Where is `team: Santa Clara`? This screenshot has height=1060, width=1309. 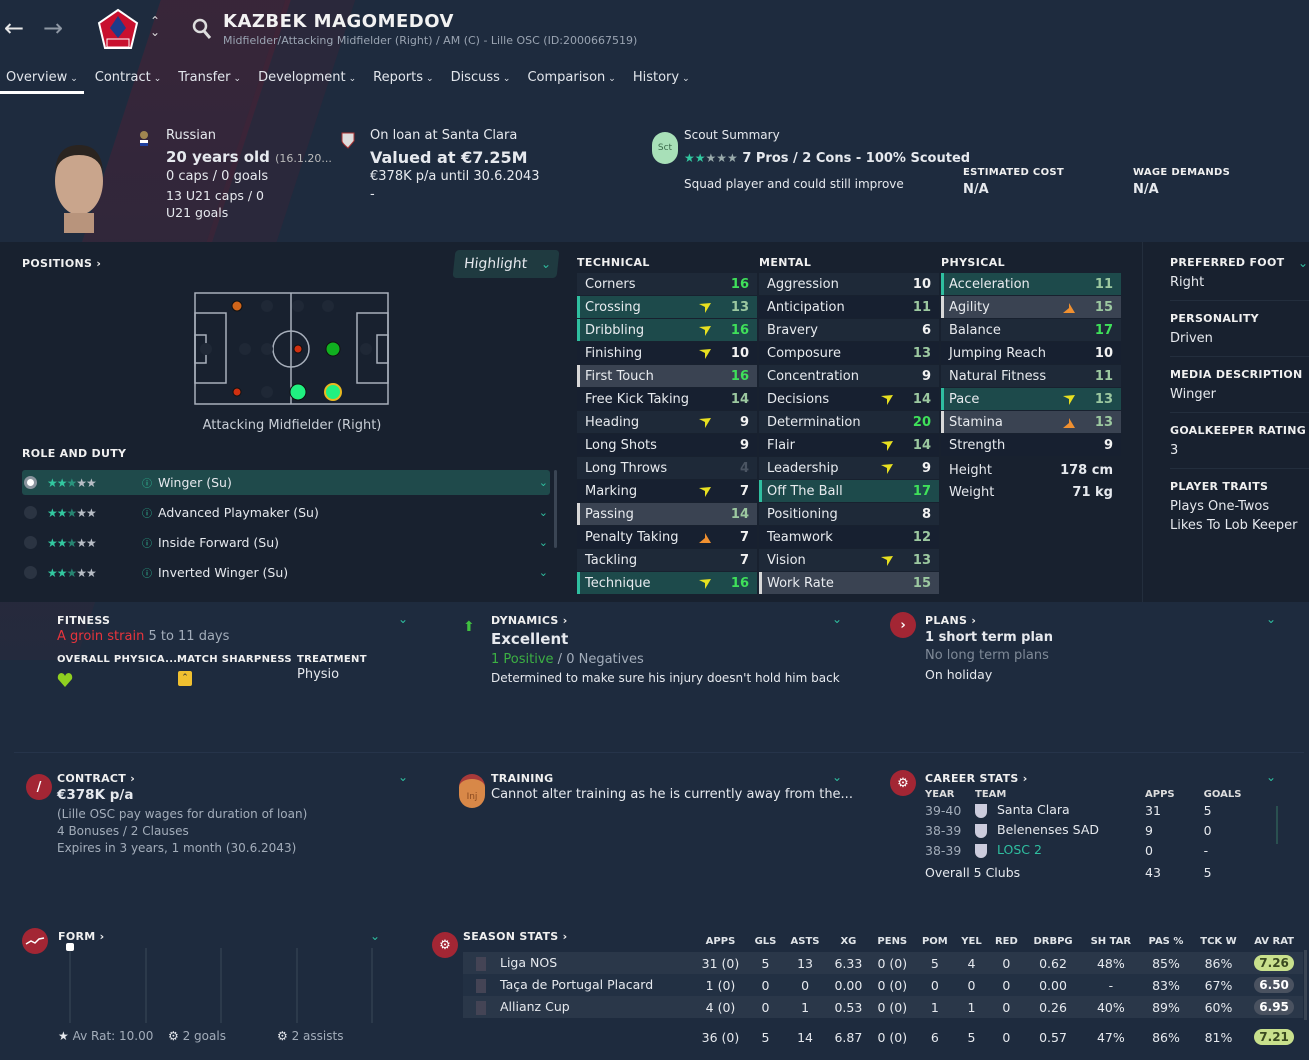 team: Santa Clara is located at coordinates (1060, 810).